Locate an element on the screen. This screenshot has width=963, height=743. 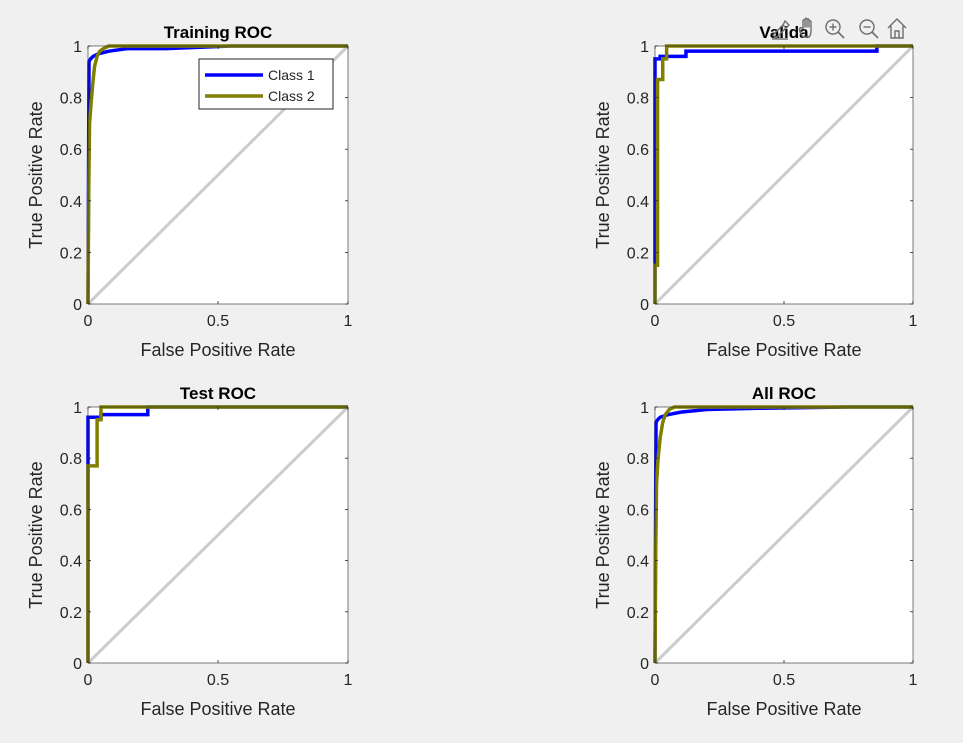
axes-title: Valida is located at coordinates (784, 32).